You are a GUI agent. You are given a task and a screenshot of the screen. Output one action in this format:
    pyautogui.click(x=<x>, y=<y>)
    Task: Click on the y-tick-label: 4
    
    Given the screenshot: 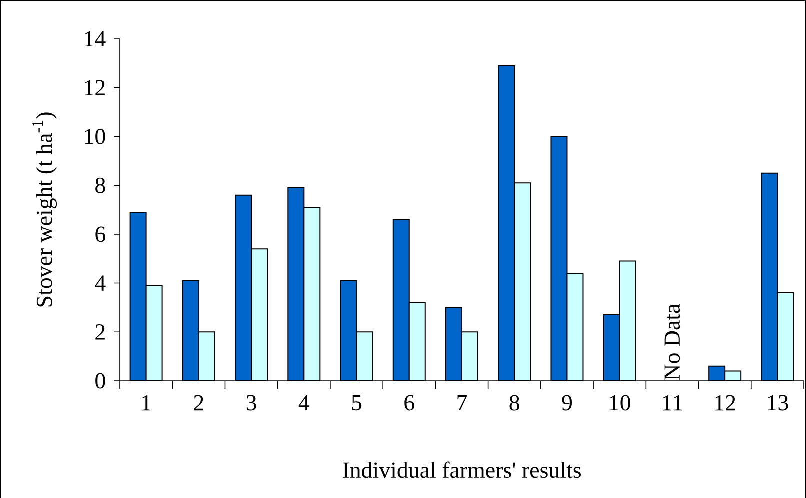 What is the action you would take?
    pyautogui.click(x=100, y=283)
    